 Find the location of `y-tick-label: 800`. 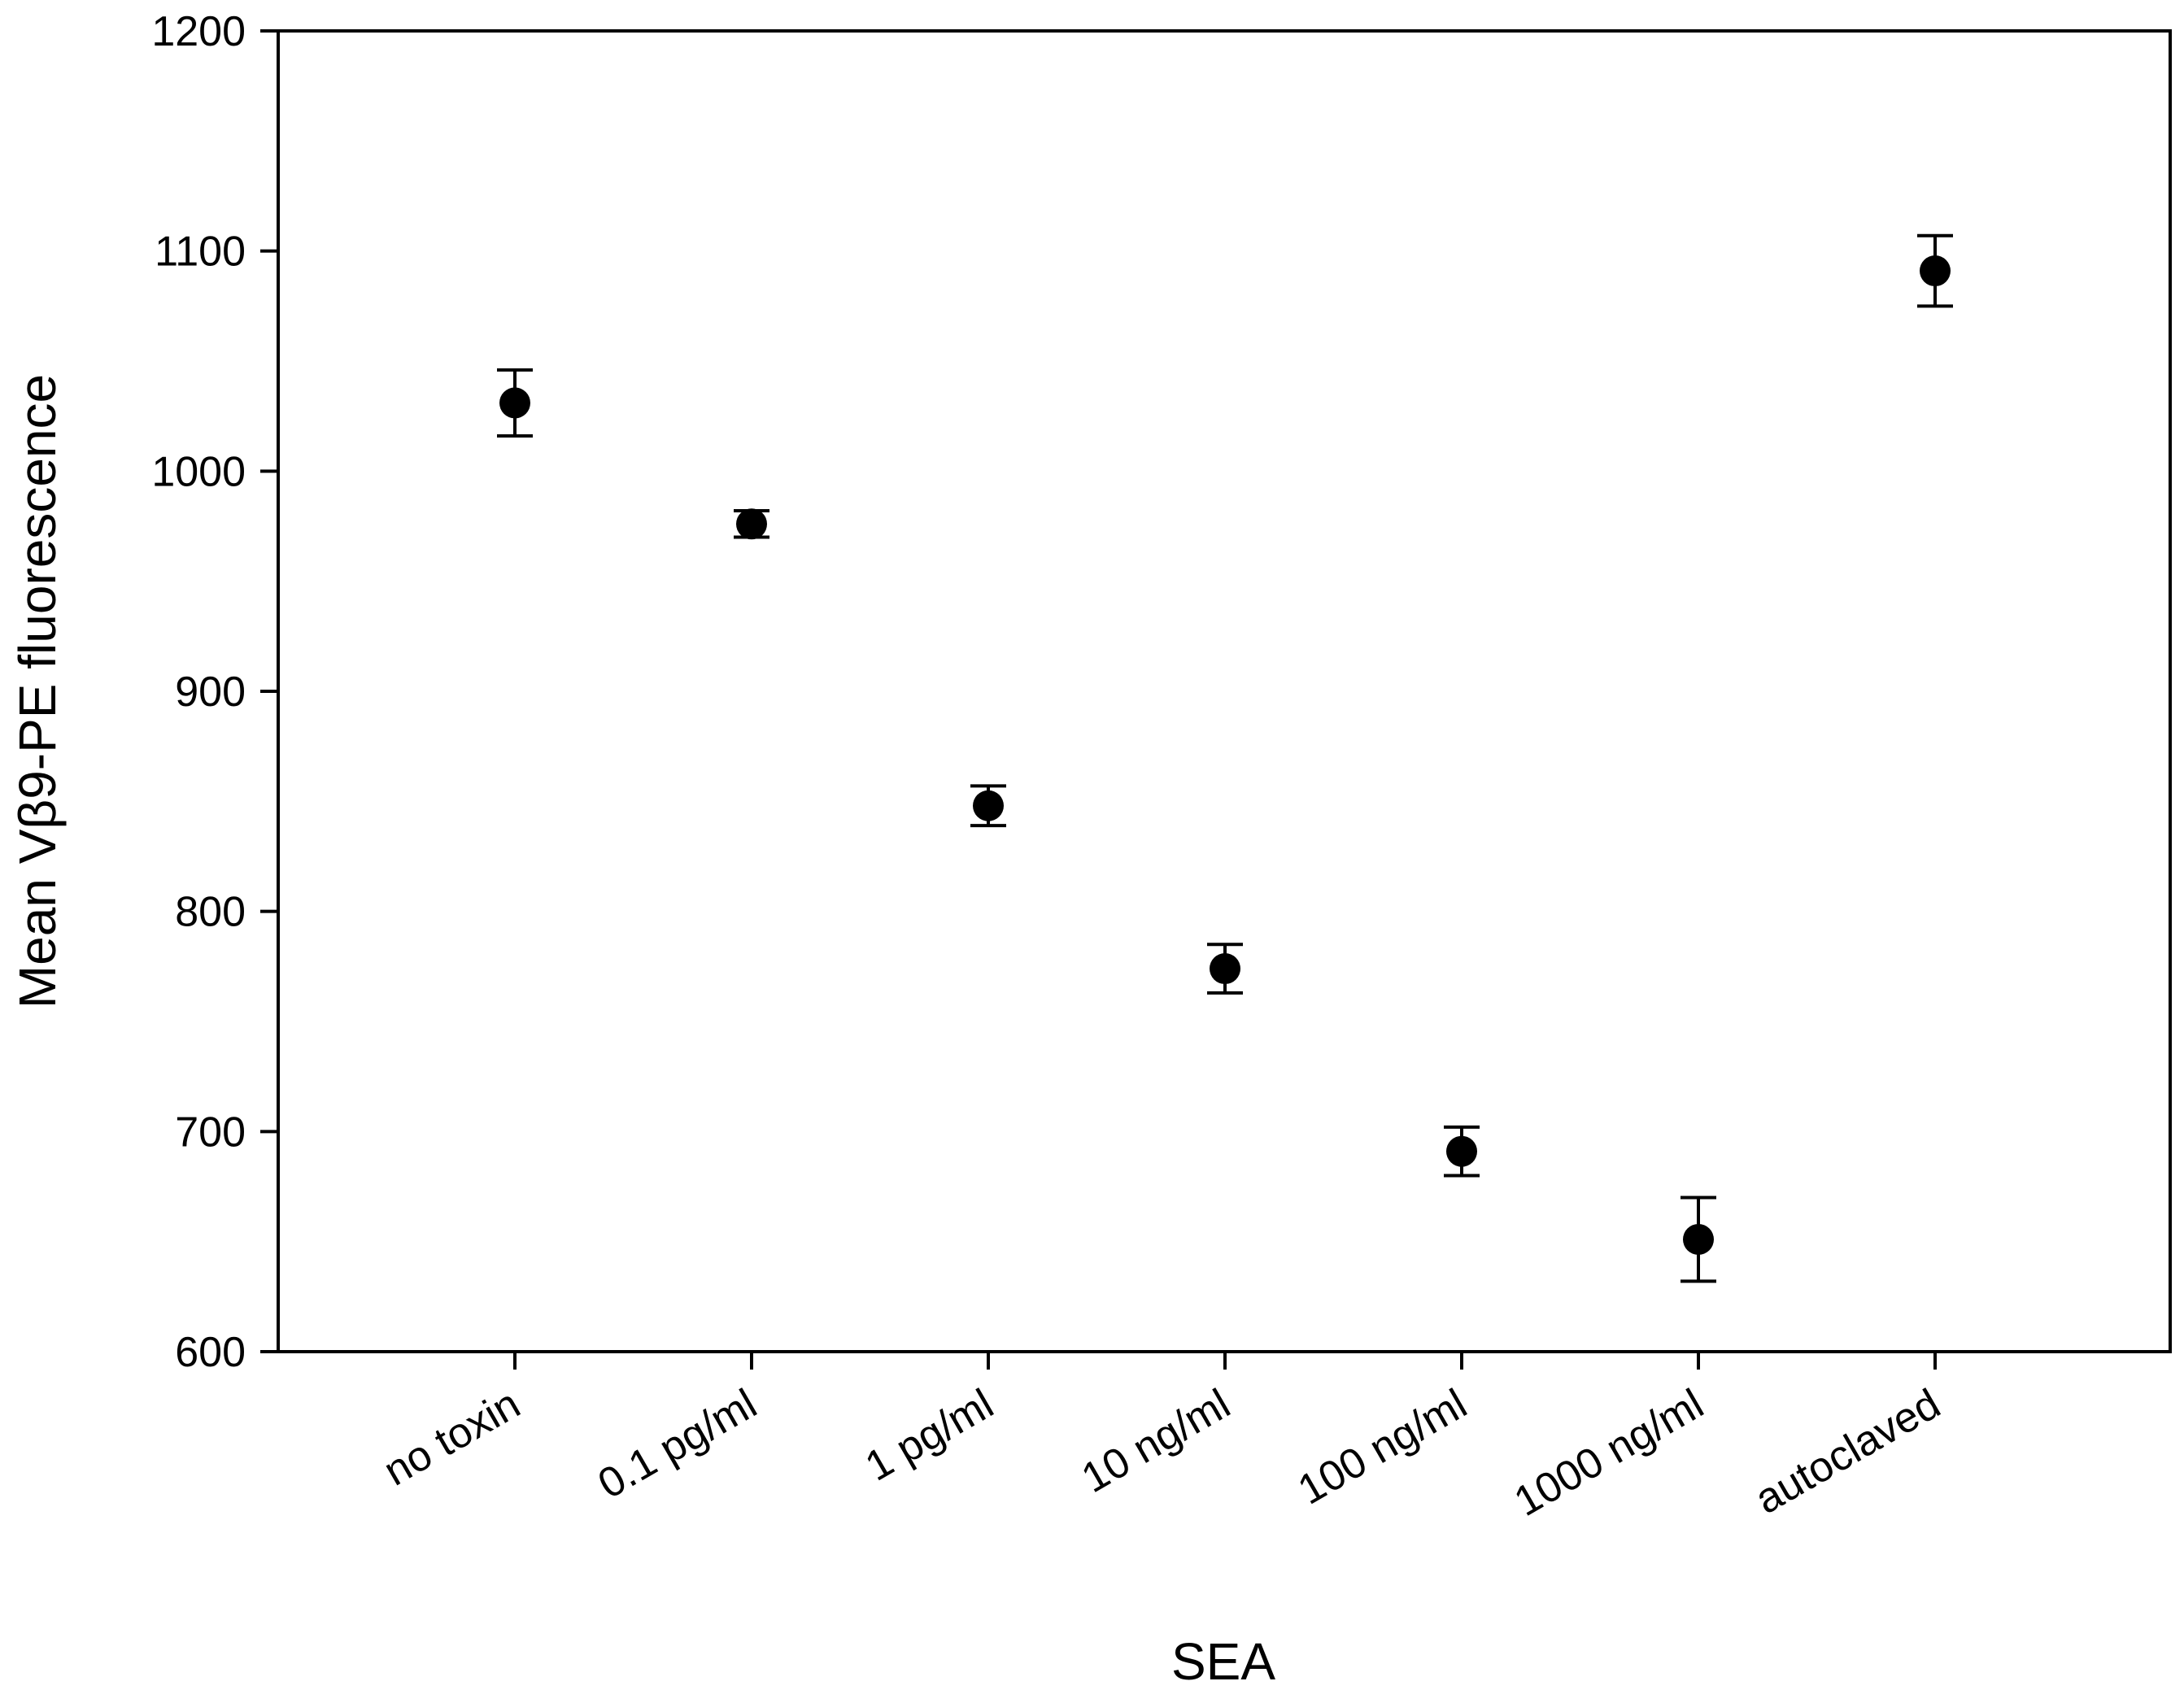

y-tick-label: 800 is located at coordinates (211, 912).